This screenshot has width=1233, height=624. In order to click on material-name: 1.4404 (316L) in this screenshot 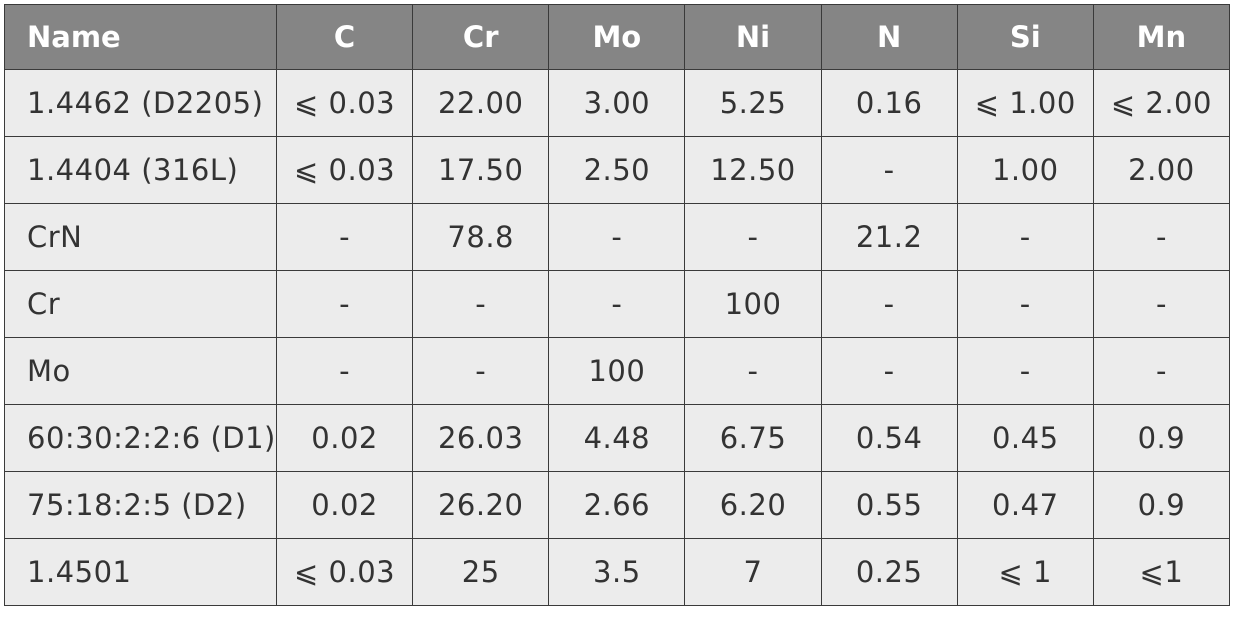, I will do `click(140, 170)`.